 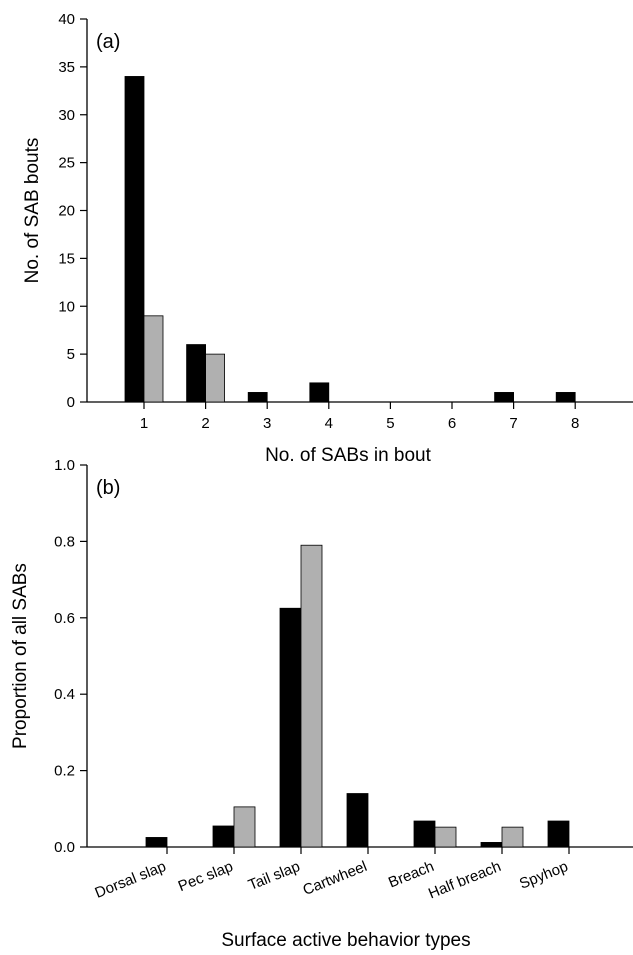 I want to click on y-tick-label-a: 40, so click(x=66, y=19).